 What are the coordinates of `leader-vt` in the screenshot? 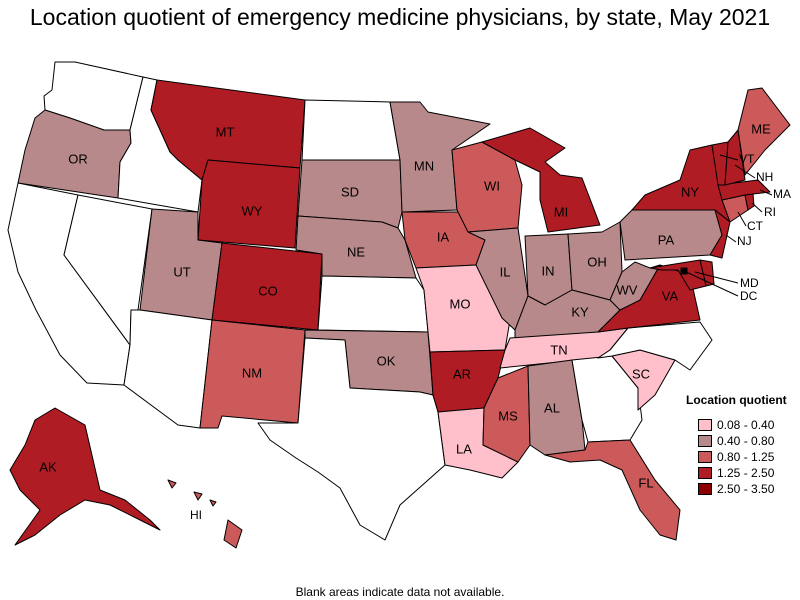 It's located at (729, 157).